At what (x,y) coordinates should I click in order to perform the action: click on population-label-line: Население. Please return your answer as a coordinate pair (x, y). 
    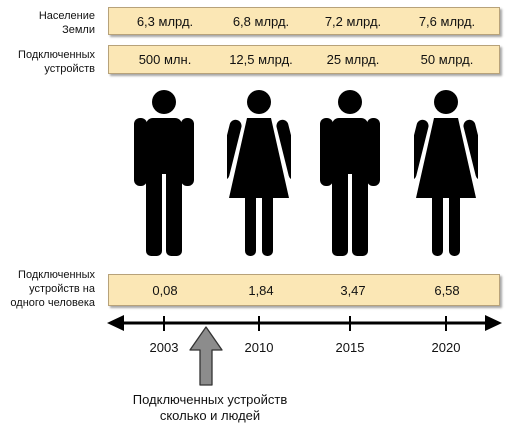
    Looking at the image, I should click on (66, 16).